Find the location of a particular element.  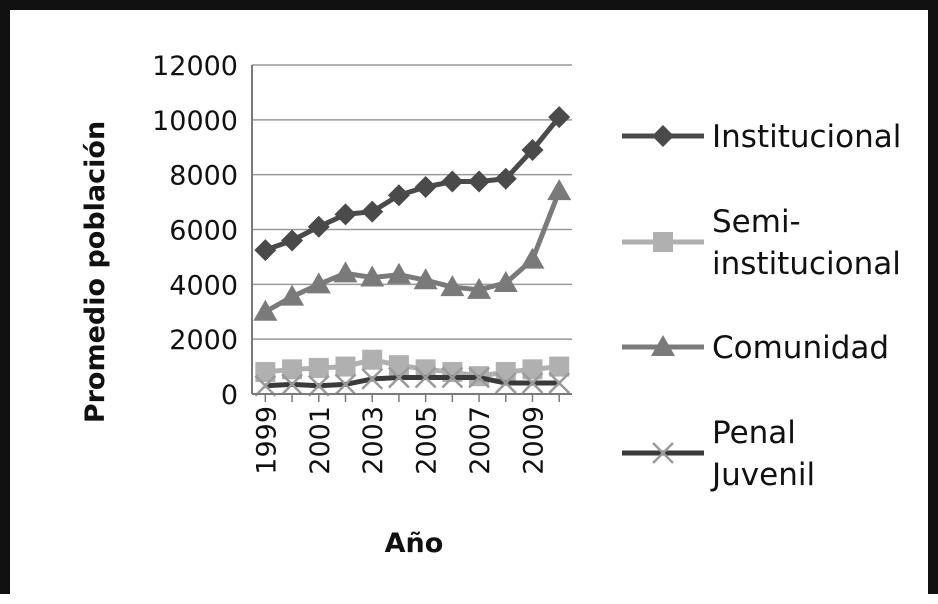

y-tick-label: 6000 is located at coordinates (203, 231).